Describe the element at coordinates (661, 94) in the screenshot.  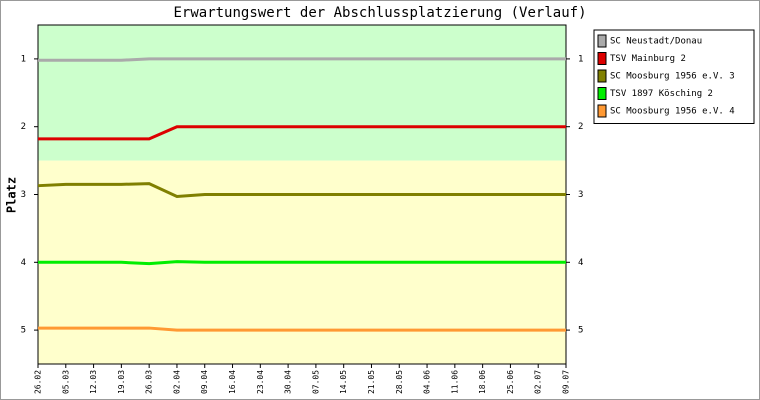
I see `legend-label: TSV 1897 Kösching 2` at that location.